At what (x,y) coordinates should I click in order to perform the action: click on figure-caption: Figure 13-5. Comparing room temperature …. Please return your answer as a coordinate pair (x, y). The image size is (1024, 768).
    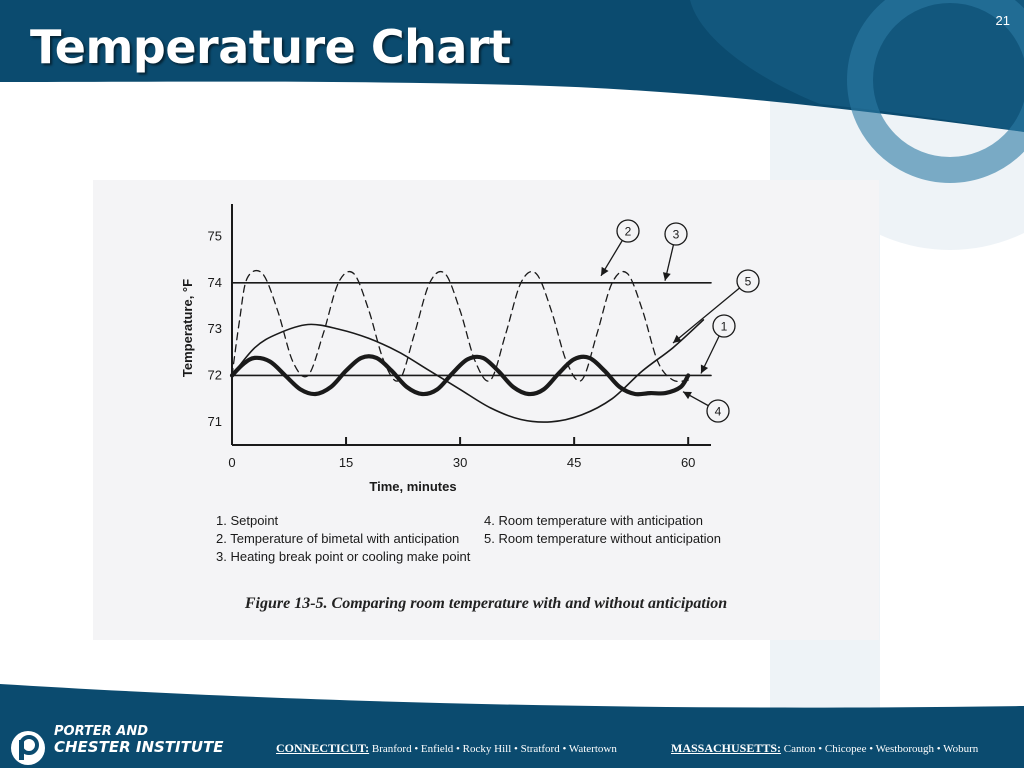
    Looking at the image, I should click on (486, 603).